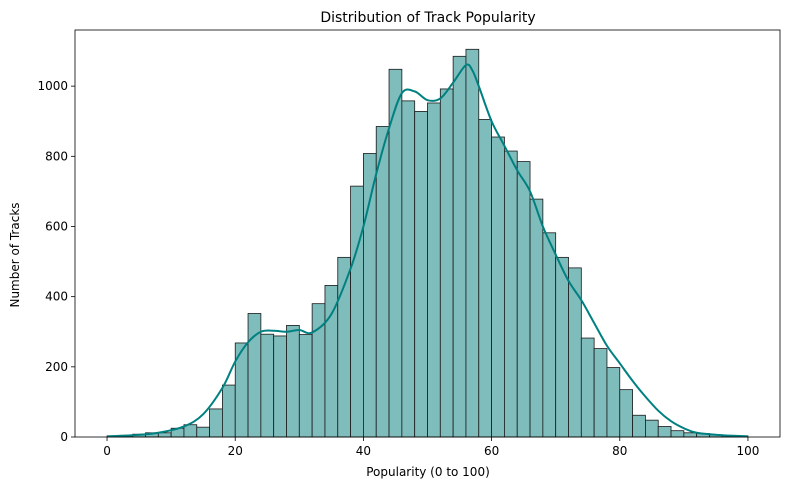 The image size is (790, 490). What do you see at coordinates (15, 254) in the screenshot?
I see `y-axis-label: Number of Tracks` at bounding box center [15, 254].